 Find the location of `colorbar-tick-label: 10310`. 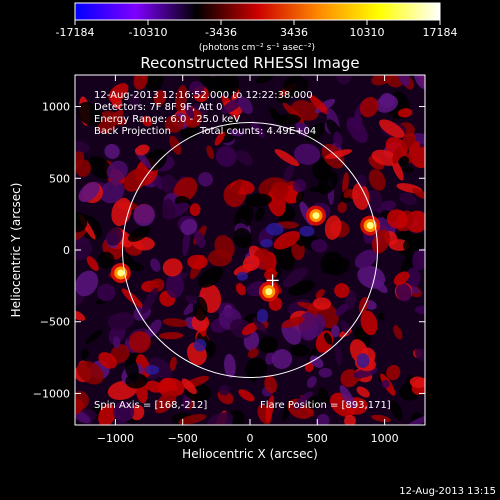

colorbar-tick-label: 10310 is located at coordinates (366, 32).